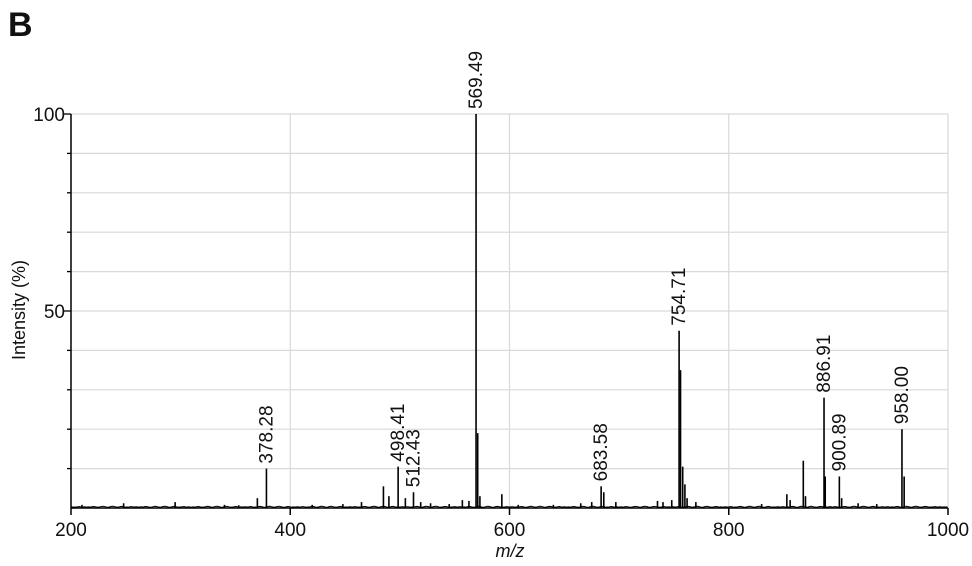 The height and width of the screenshot is (566, 972). Describe the element at coordinates (20, 25) in the screenshot. I see `panel-label: B` at that location.